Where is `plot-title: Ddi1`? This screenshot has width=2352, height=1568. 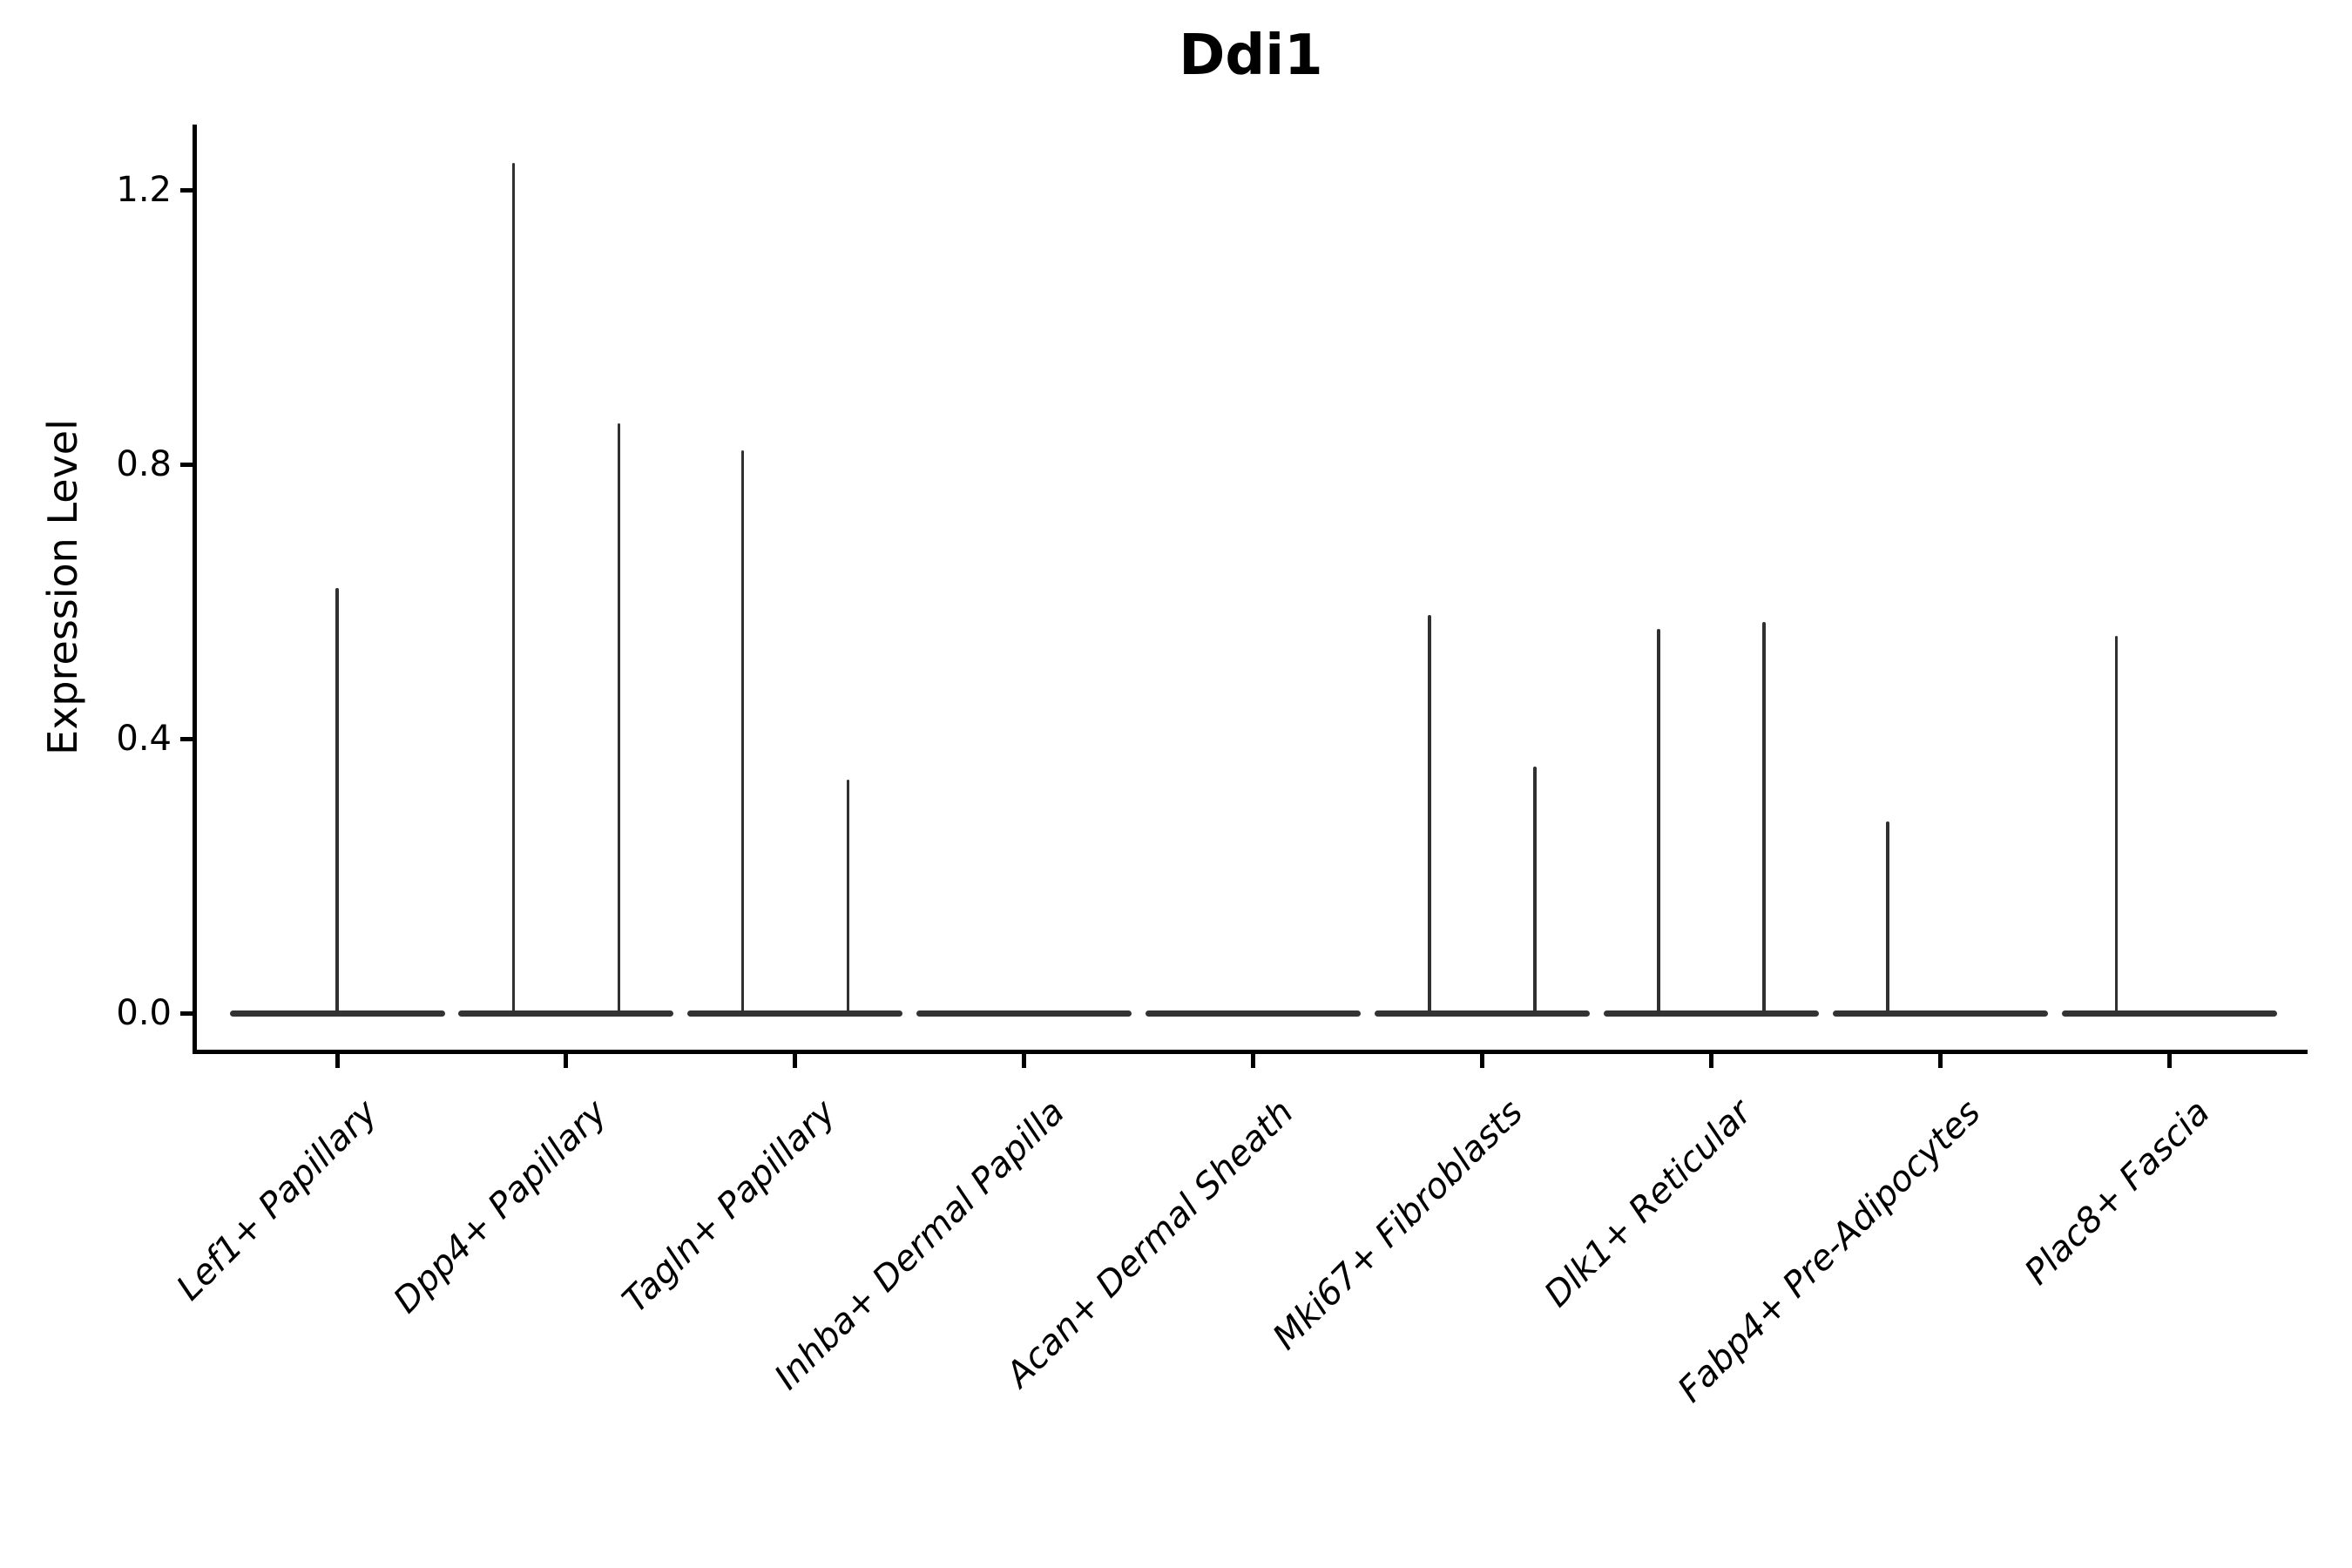
plot-title: Ddi1 is located at coordinates (1251, 56).